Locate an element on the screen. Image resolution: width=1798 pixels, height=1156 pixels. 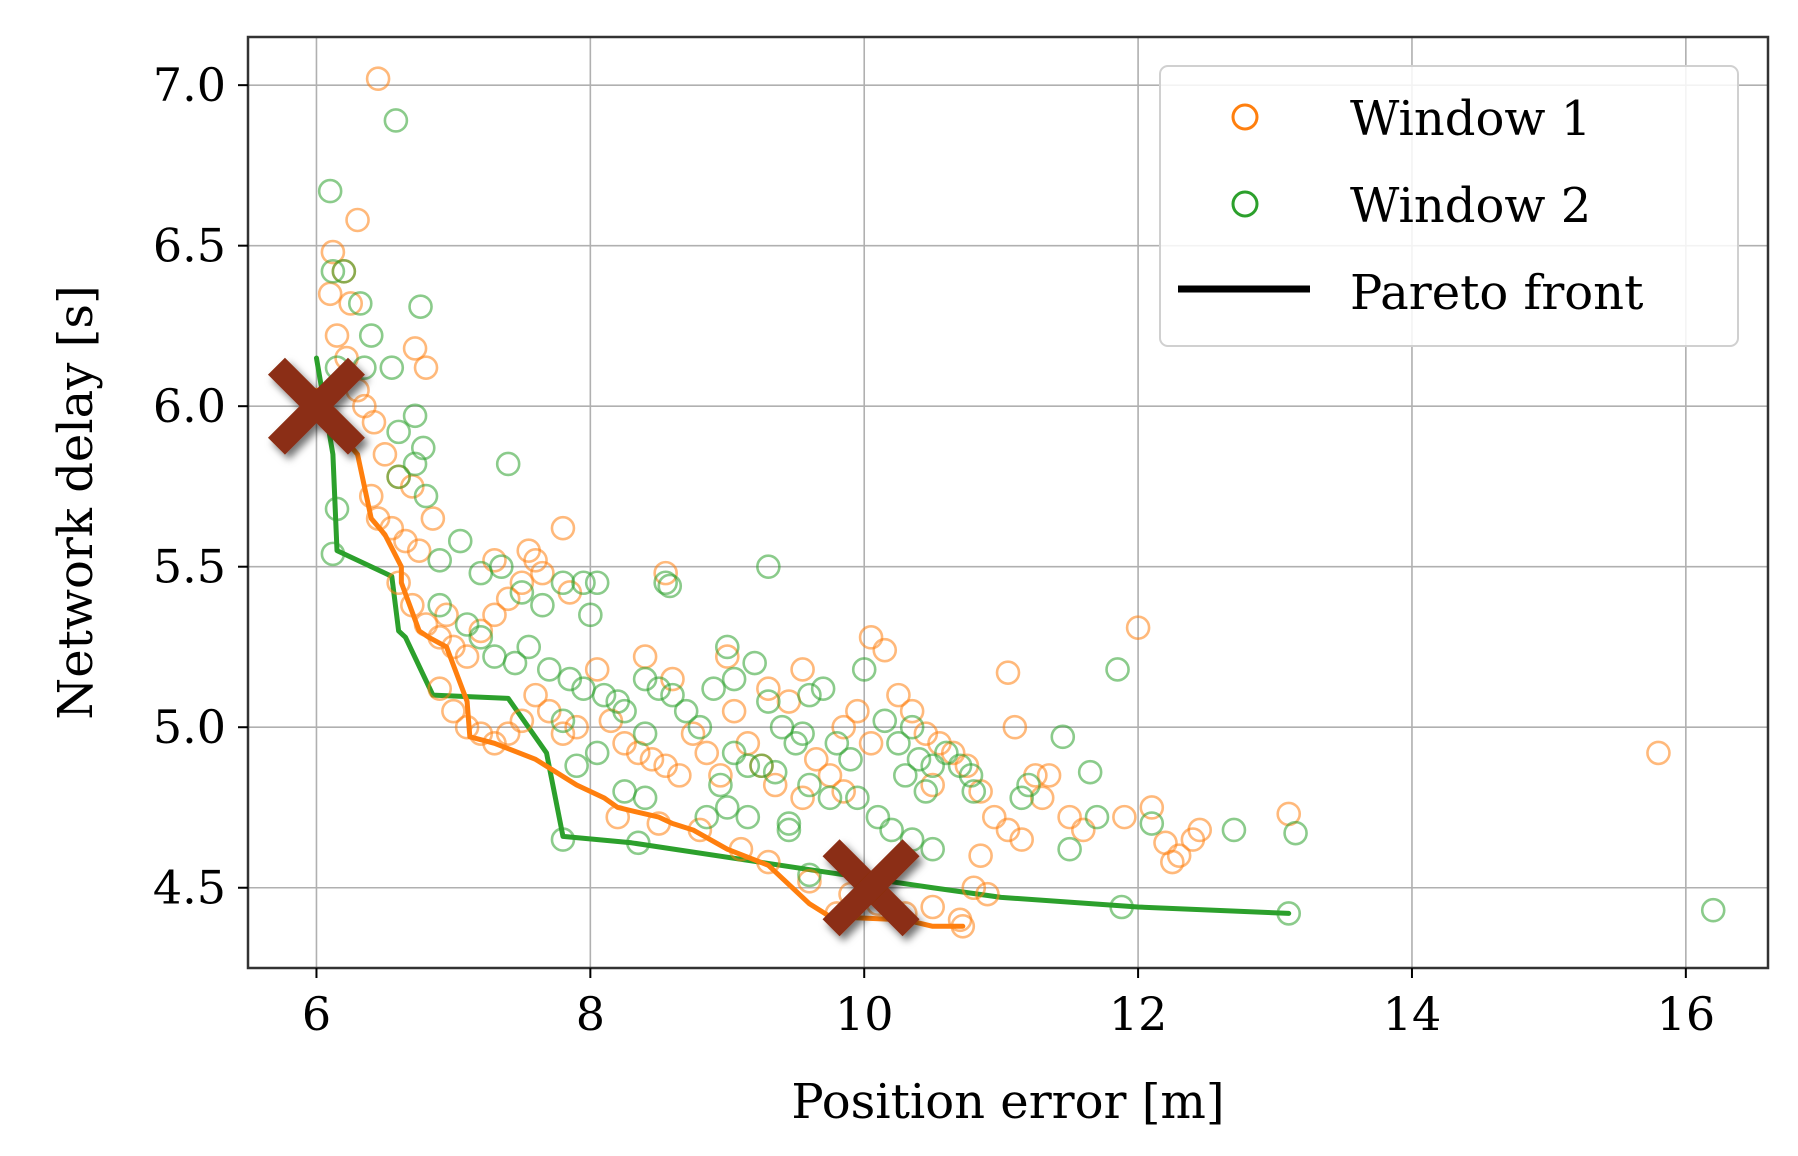
x-tick-label: 12 is located at coordinates (1138, 1014).